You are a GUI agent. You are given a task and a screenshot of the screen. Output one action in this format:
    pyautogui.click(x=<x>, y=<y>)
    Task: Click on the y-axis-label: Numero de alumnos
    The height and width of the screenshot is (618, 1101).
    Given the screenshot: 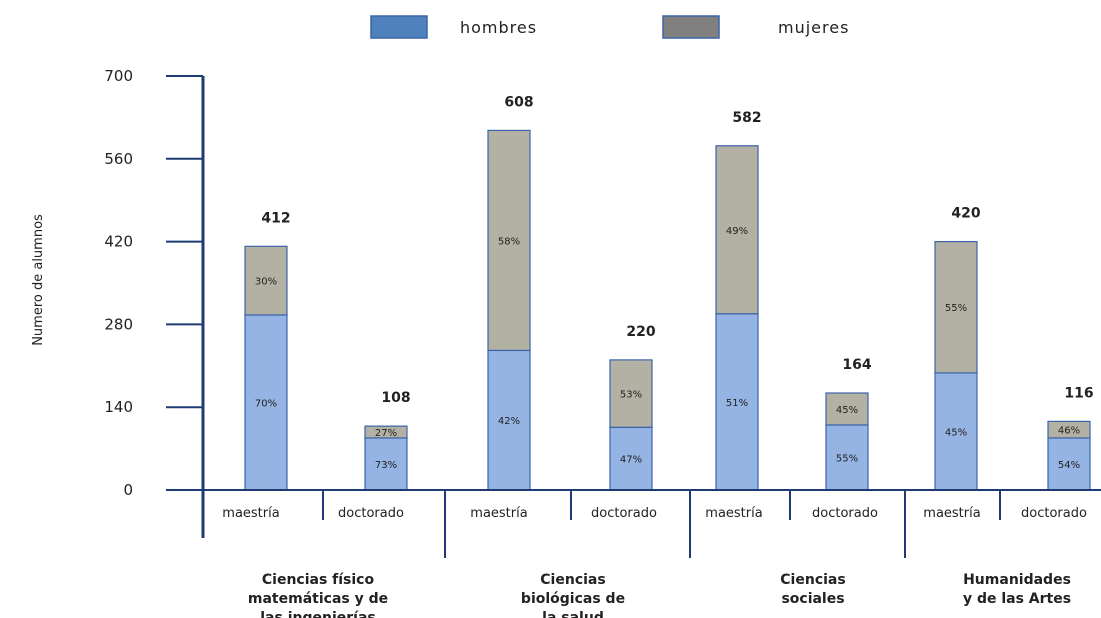 What is the action you would take?
    pyautogui.click(x=38, y=280)
    